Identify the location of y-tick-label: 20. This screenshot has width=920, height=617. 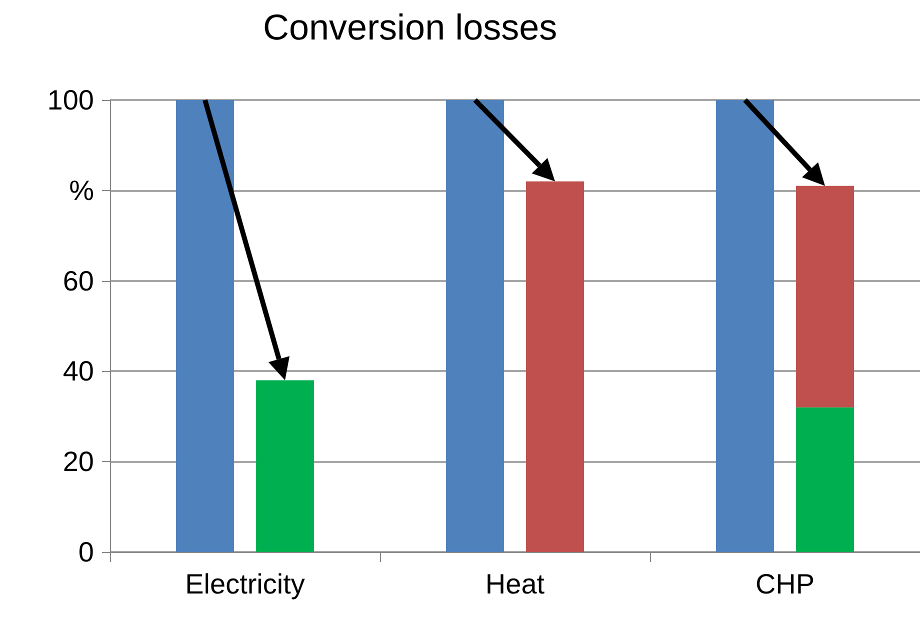
(78, 462).